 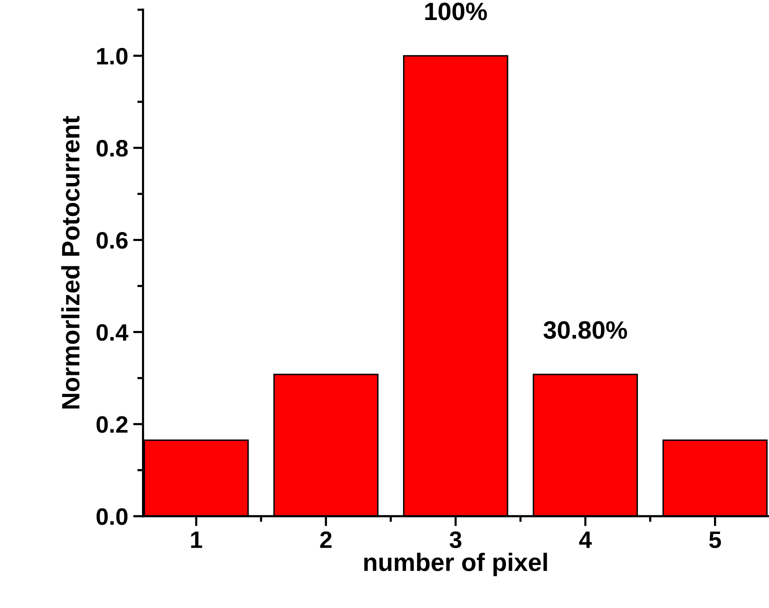 What do you see at coordinates (196, 540) in the screenshot?
I see `x-tick-label: 1` at bounding box center [196, 540].